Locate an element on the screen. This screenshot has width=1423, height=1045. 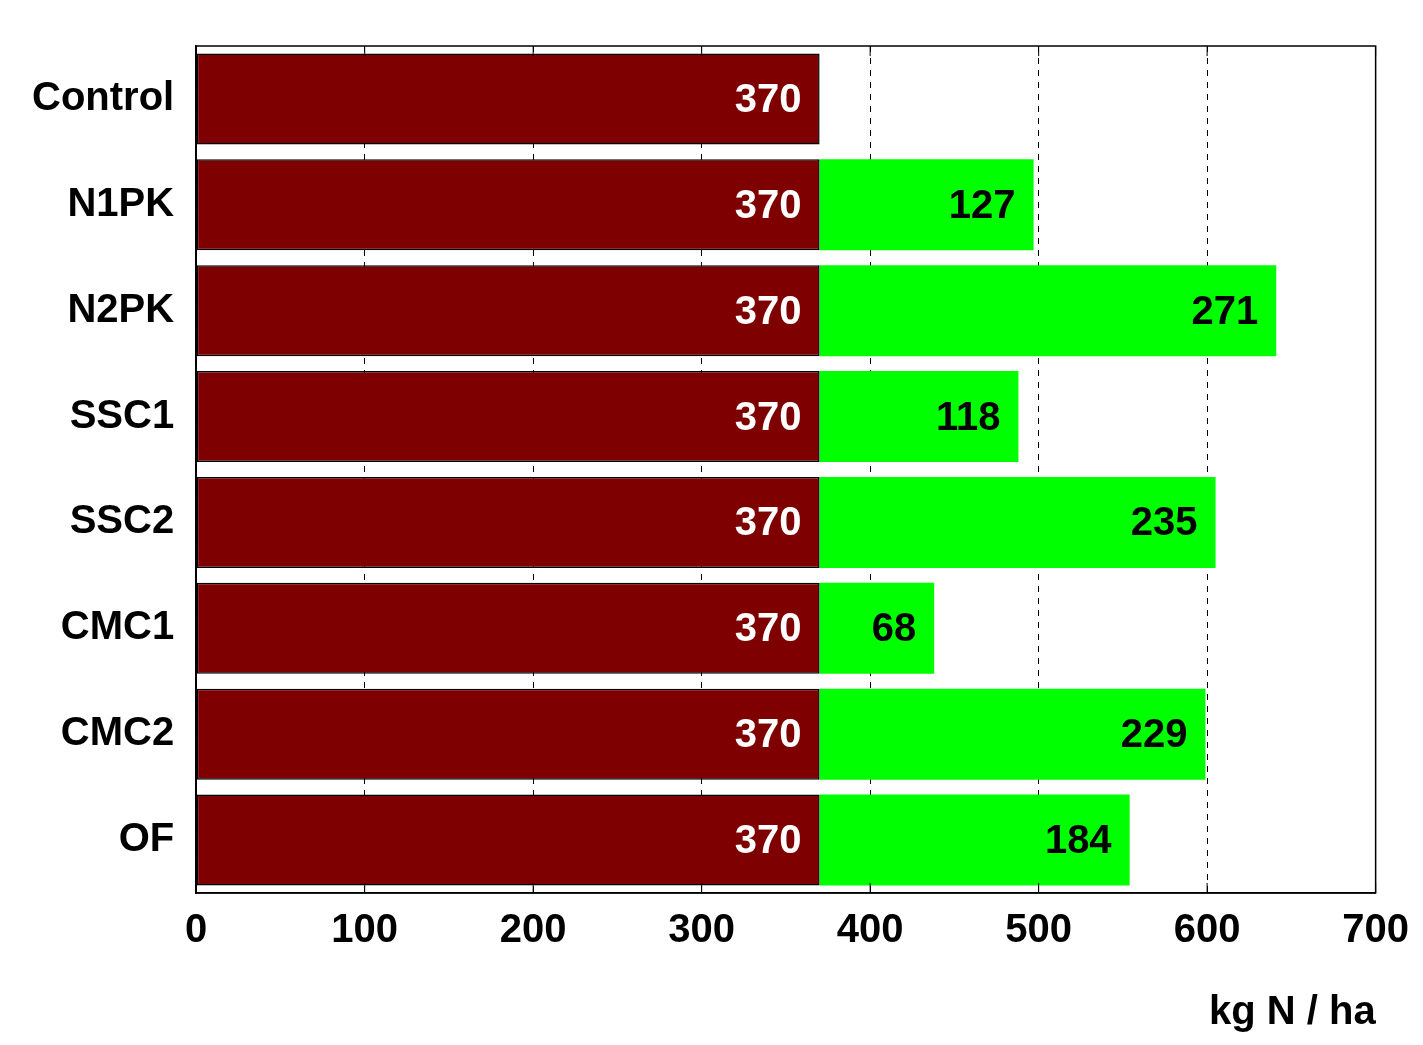
data-label: 235 is located at coordinates (1164, 521).